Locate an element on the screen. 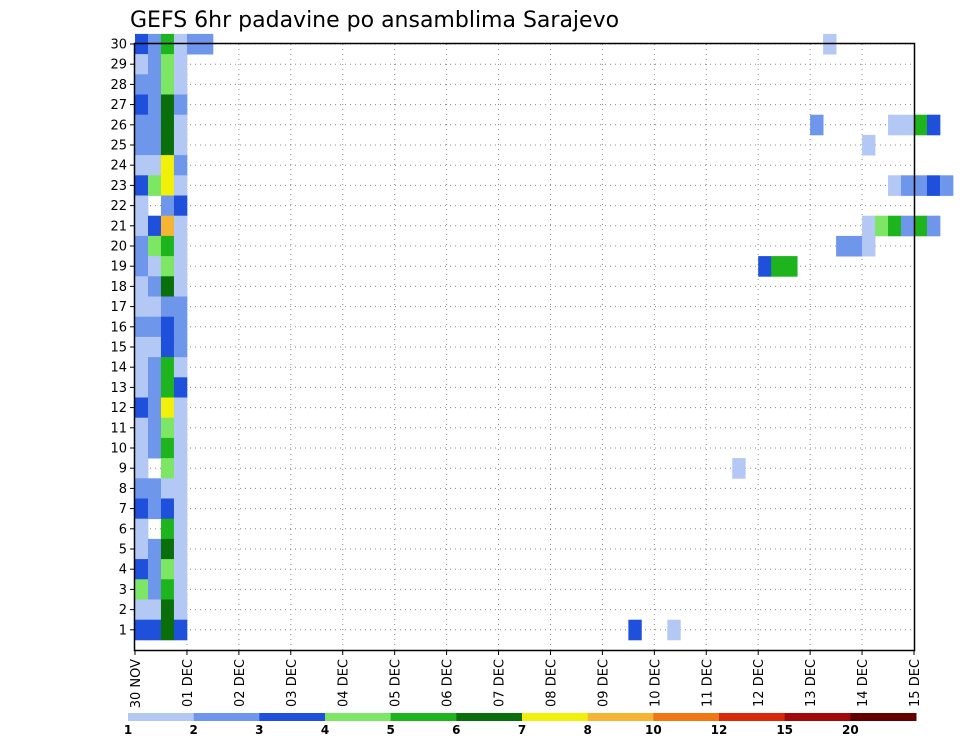 The width and height of the screenshot is (960, 742). y-tick-label: 15 is located at coordinates (118, 348).